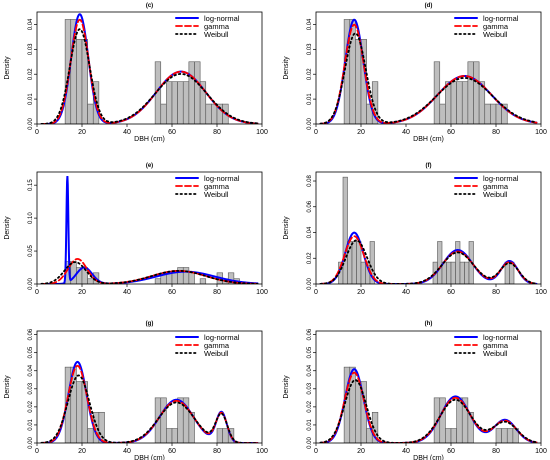 This screenshot has width=550, height=460. I want to click on panel-title: (g), so click(150, 324).